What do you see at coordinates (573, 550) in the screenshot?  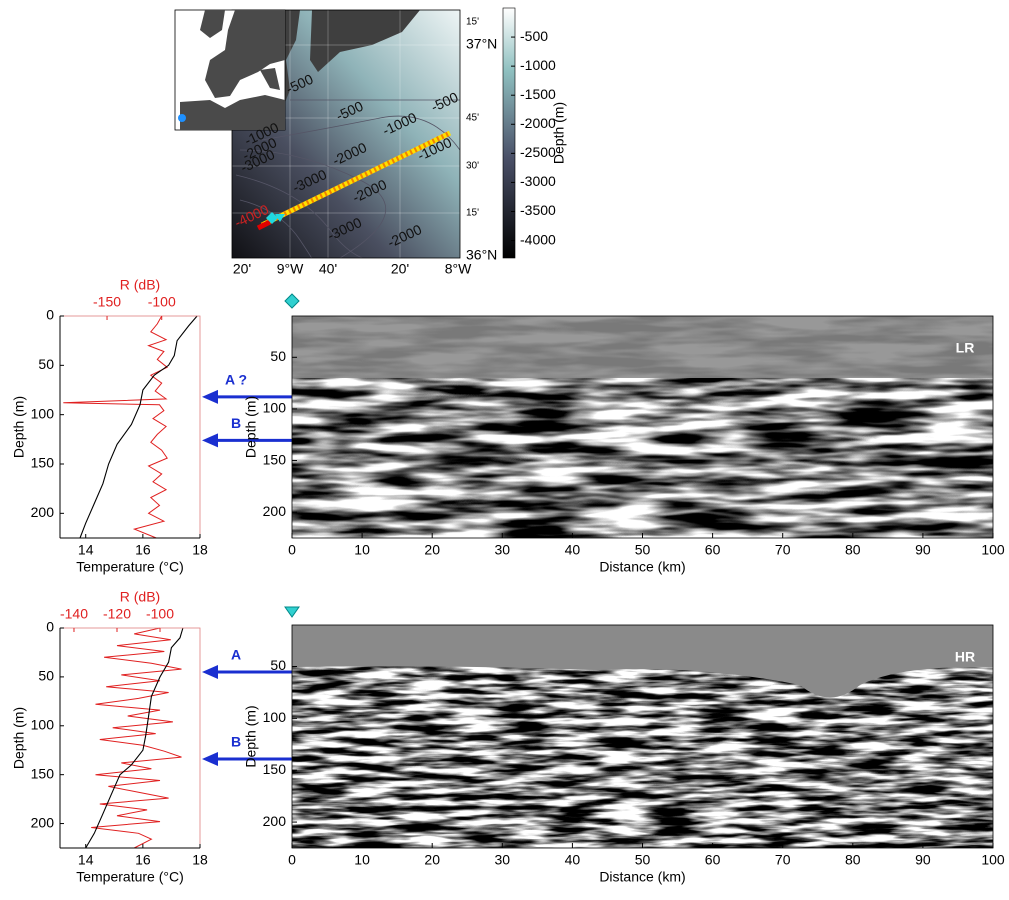 I see `x-tick-label: 40` at bounding box center [573, 550].